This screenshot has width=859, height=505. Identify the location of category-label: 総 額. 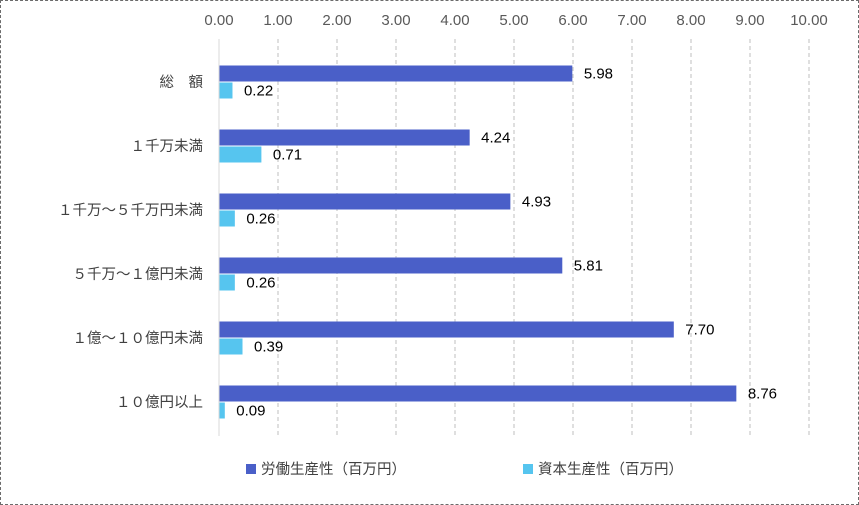
(182, 82).